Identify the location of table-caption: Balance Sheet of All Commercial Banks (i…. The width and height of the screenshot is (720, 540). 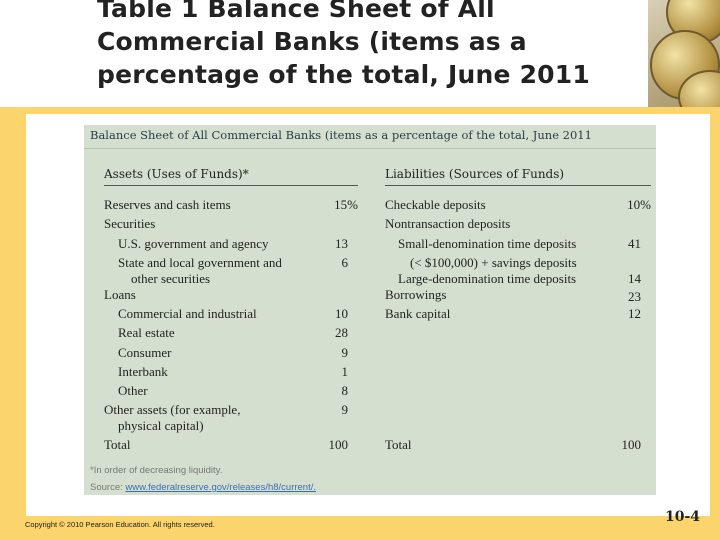
(370, 137).